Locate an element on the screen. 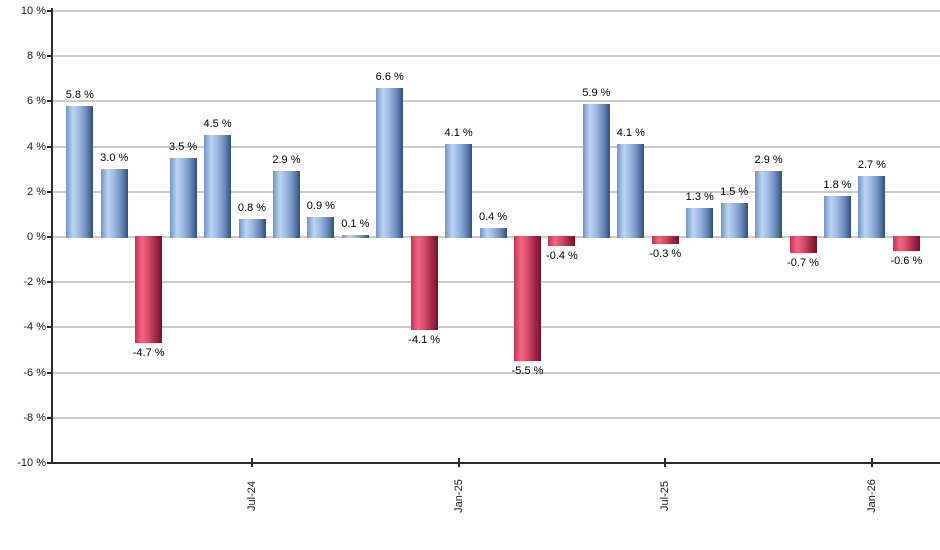  x-tick-label: Jan-26 is located at coordinates (872, 496).